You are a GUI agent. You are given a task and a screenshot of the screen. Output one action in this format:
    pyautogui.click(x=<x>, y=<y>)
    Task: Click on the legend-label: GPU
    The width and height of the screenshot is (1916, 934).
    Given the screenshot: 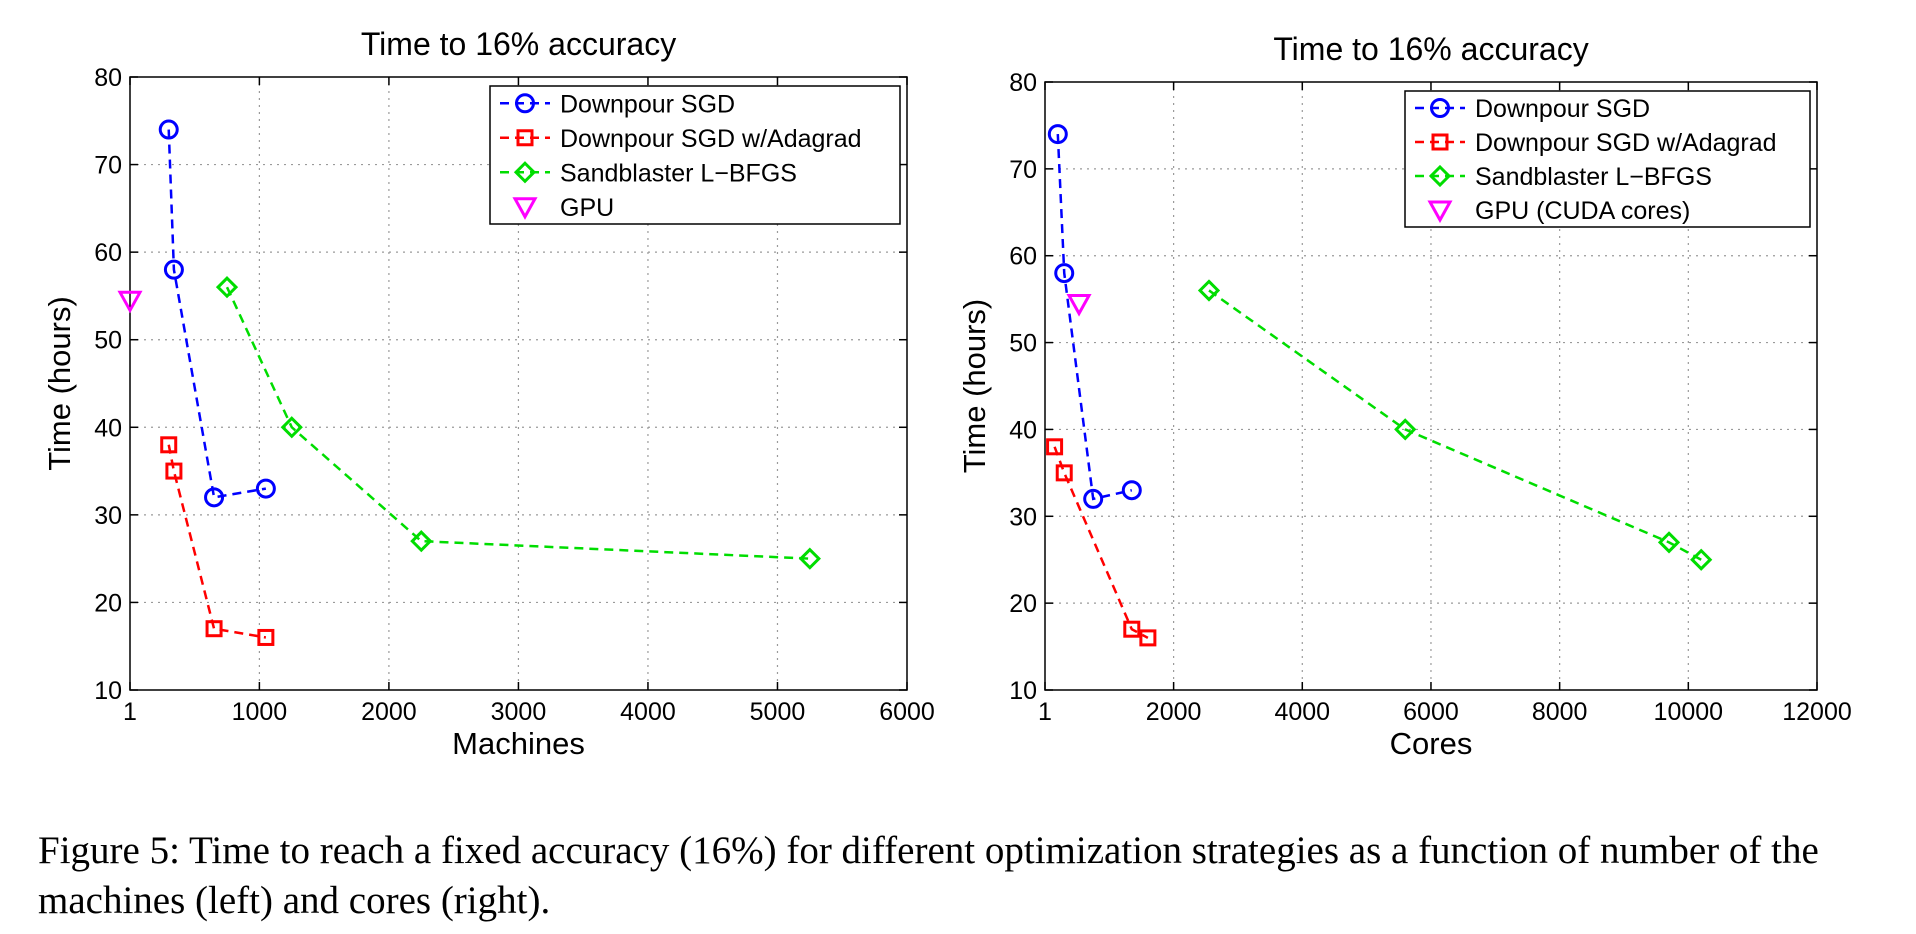 What is the action you would take?
    pyautogui.click(x=587, y=208)
    